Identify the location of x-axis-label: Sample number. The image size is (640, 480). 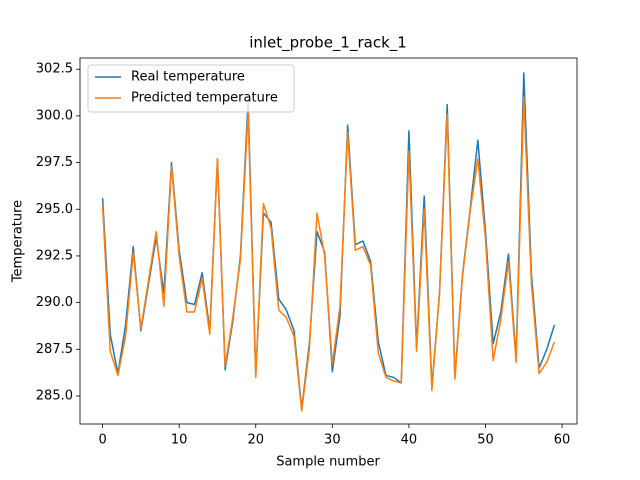
(328, 462).